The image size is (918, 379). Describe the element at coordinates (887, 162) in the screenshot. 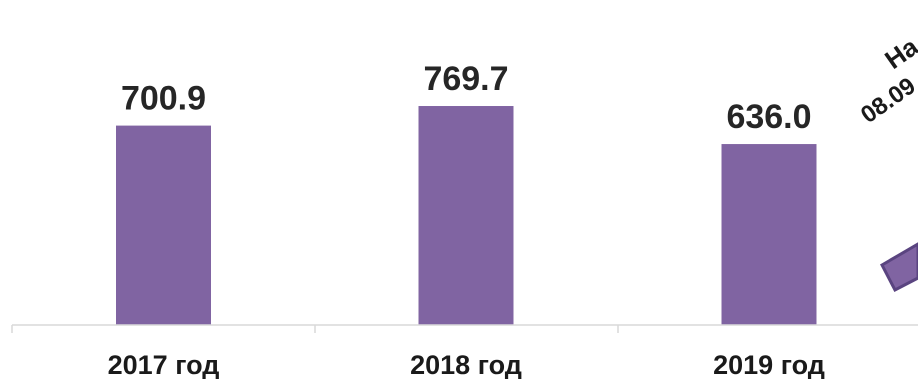

I see `callout: На 08.09` at that location.